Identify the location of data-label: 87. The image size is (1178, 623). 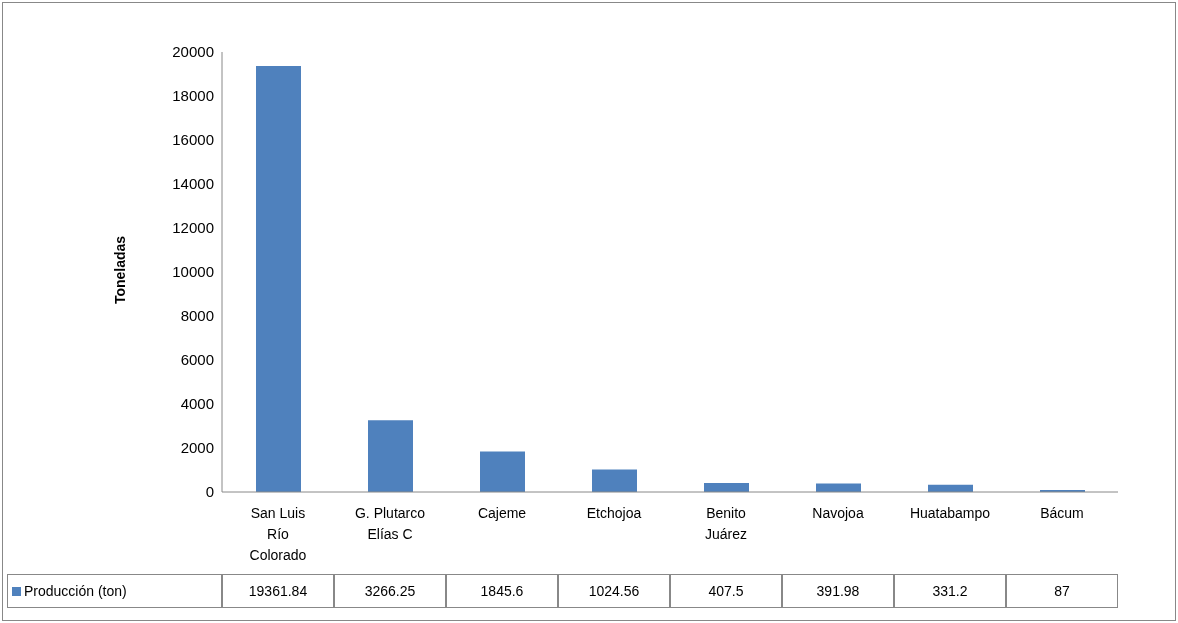
(1062, 591).